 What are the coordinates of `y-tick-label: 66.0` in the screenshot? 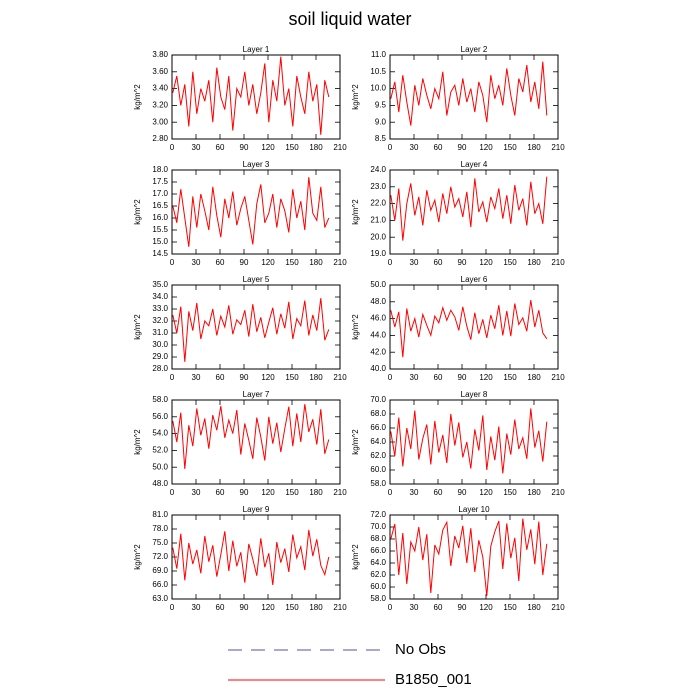 It's located at (160, 584).